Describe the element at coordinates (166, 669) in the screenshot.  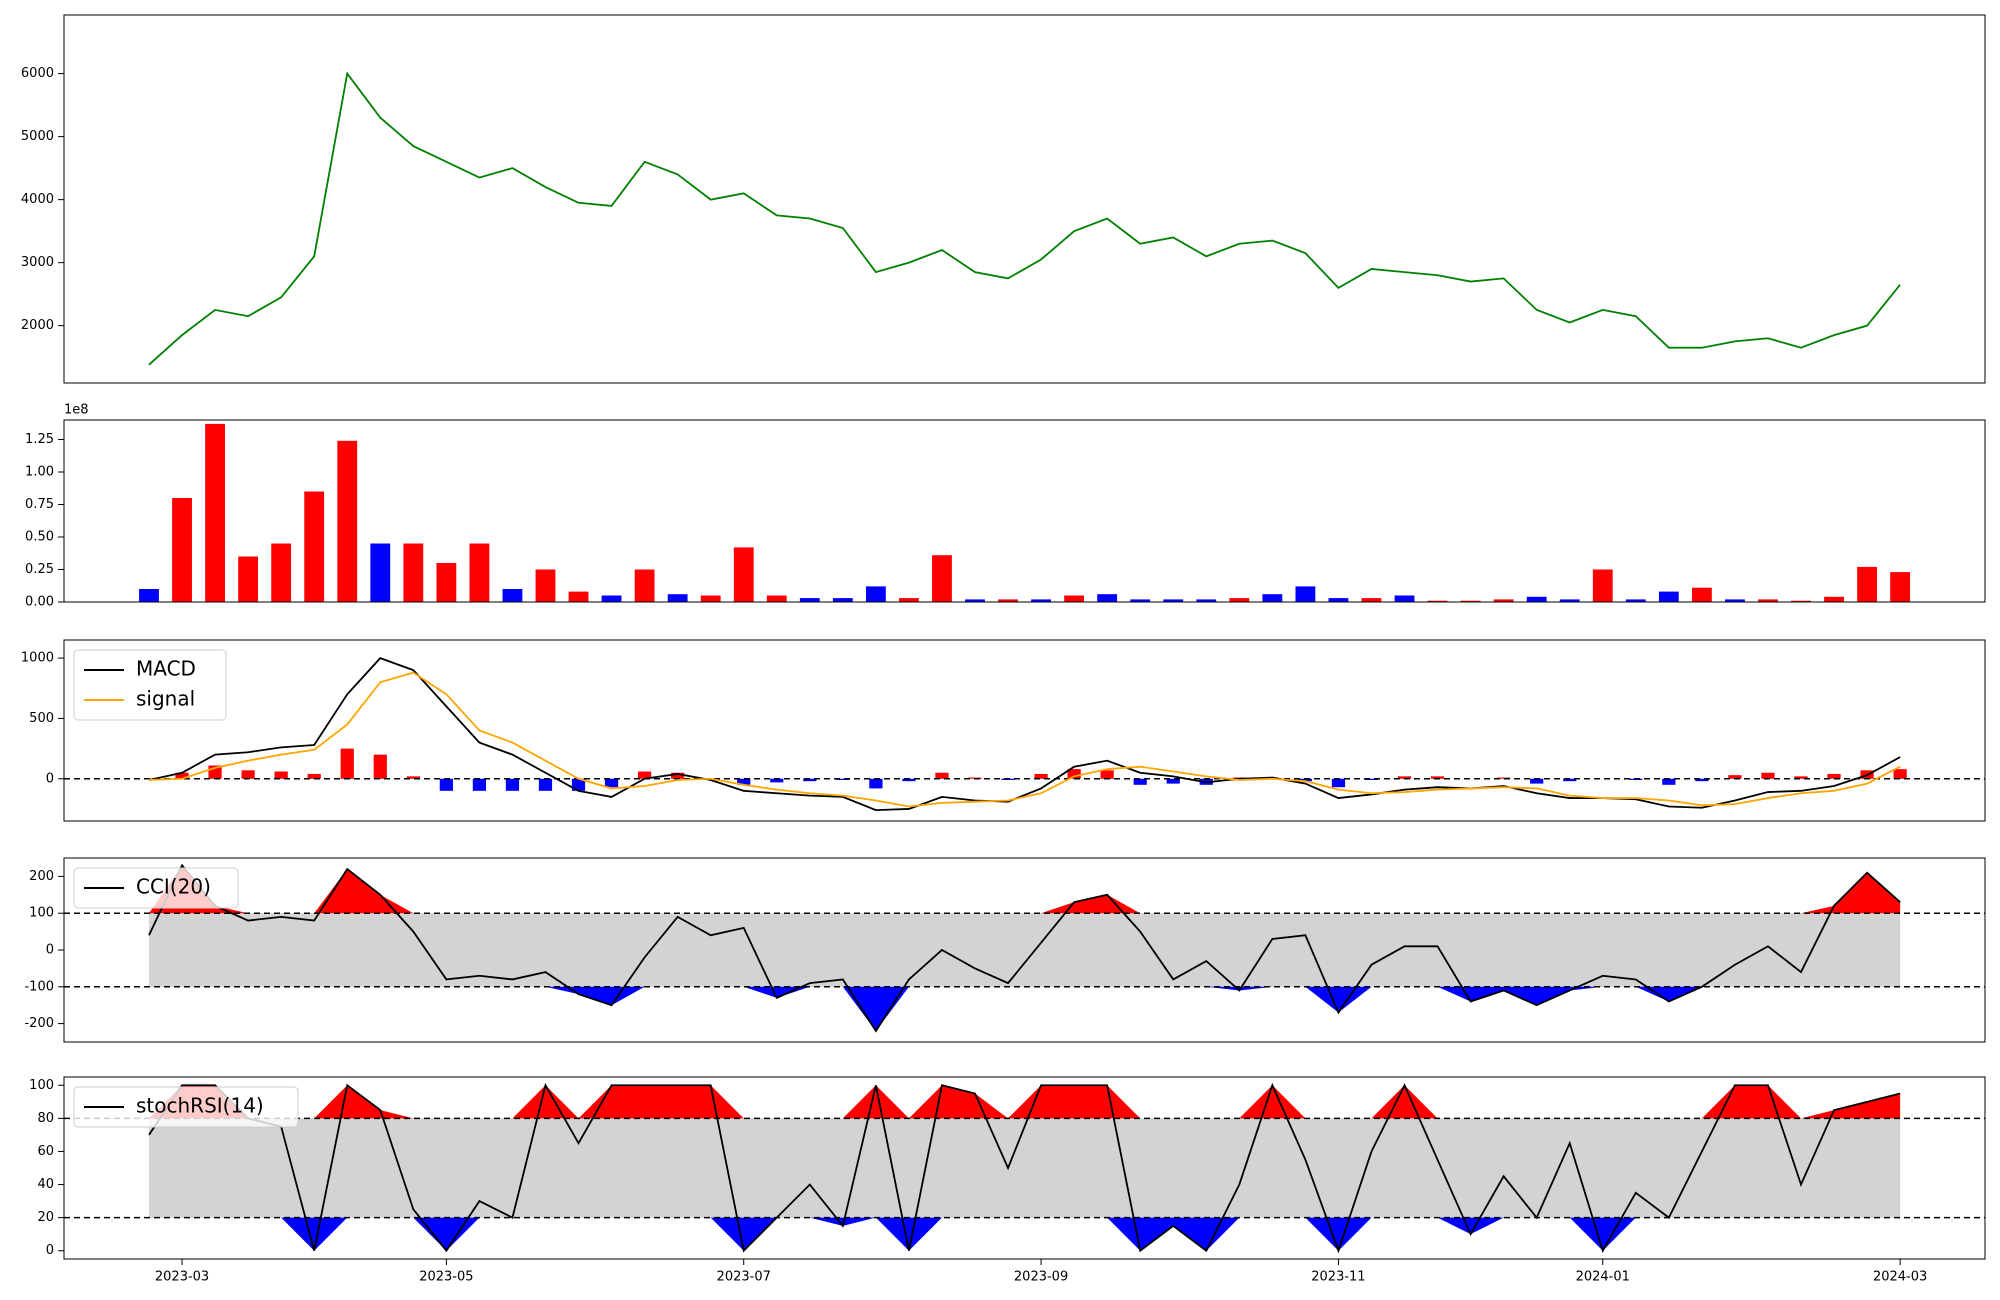
I see `legend-label: MACD` at that location.